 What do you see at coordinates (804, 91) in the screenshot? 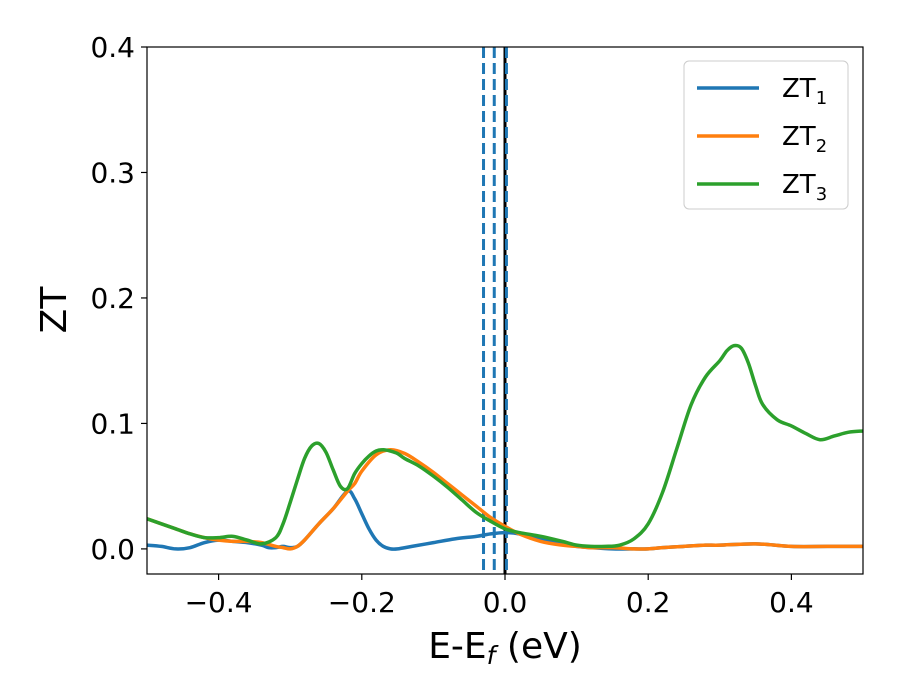
I see `legend-label-zt1: ZT1` at bounding box center [804, 91].